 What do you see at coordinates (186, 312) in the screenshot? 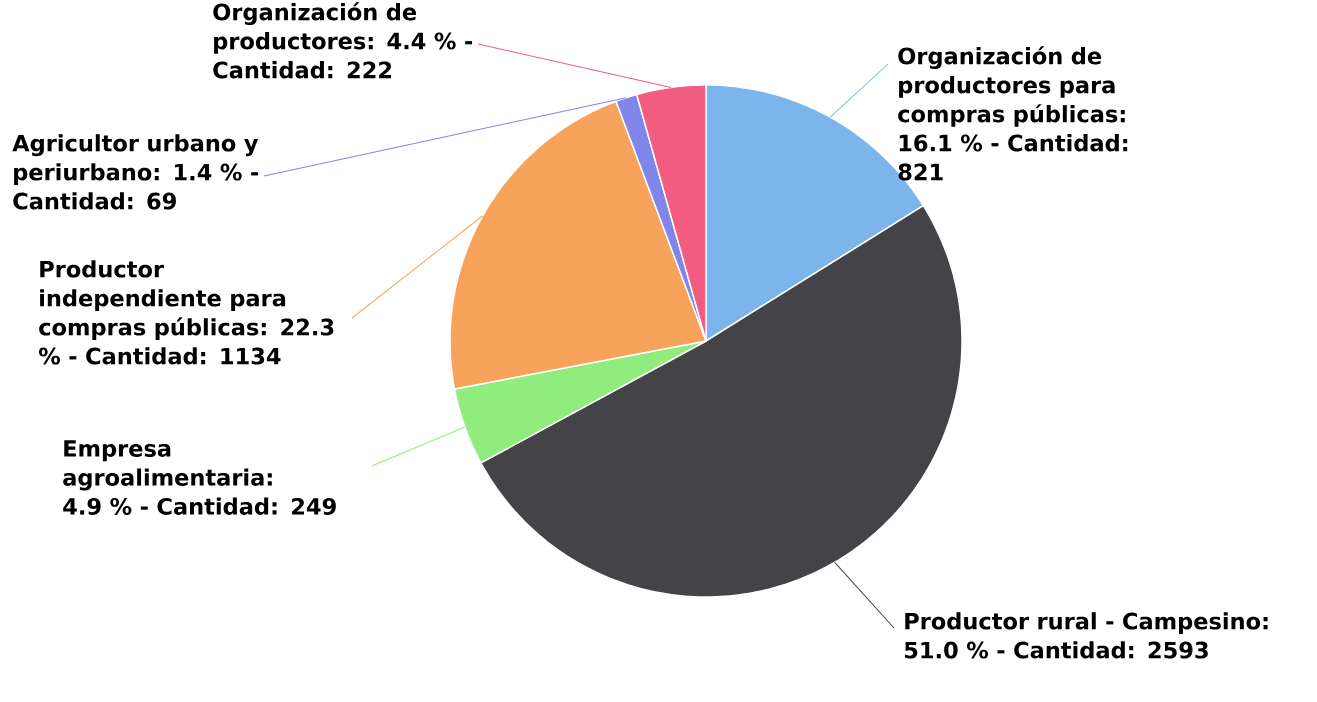
I see `slice-label: Productor independiente para compras públicas: 22.3 % - Cantidad: 1134` at bounding box center [186, 312].